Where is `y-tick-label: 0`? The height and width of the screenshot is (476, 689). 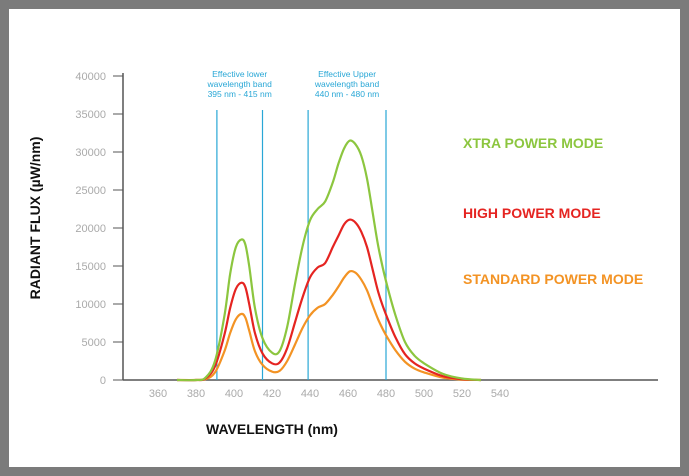
y-tick-label: 0 is located at coordinates (103, 381).